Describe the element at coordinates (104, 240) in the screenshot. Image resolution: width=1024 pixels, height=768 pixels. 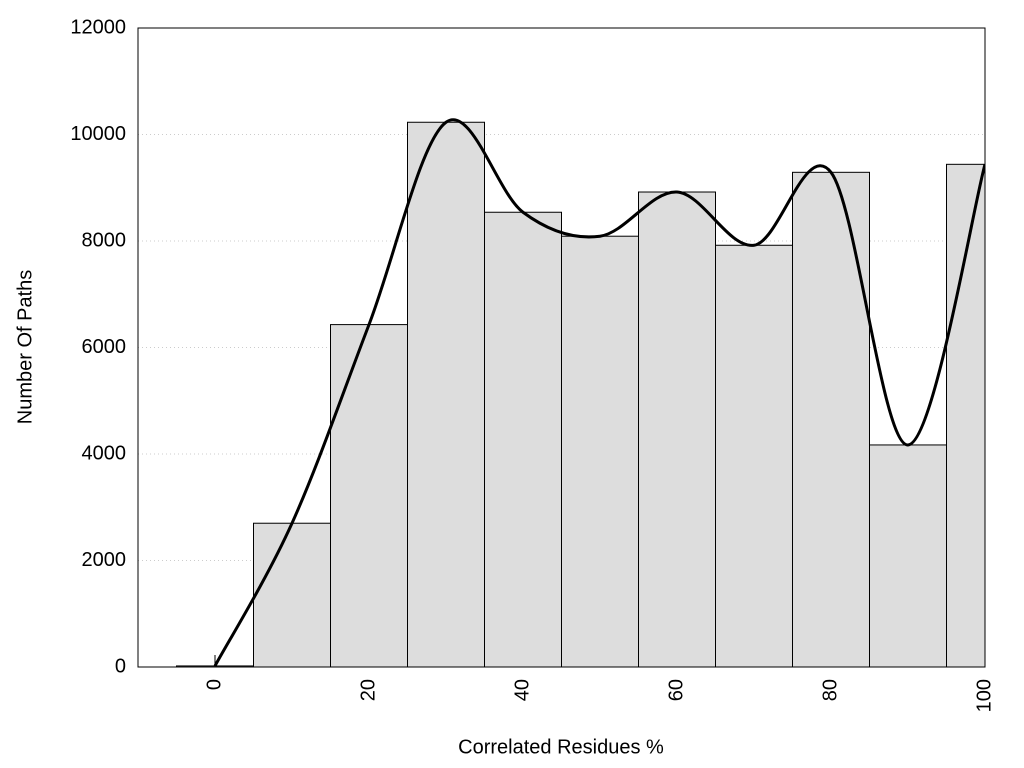
I see `y-tick-label: 8000` at that location.